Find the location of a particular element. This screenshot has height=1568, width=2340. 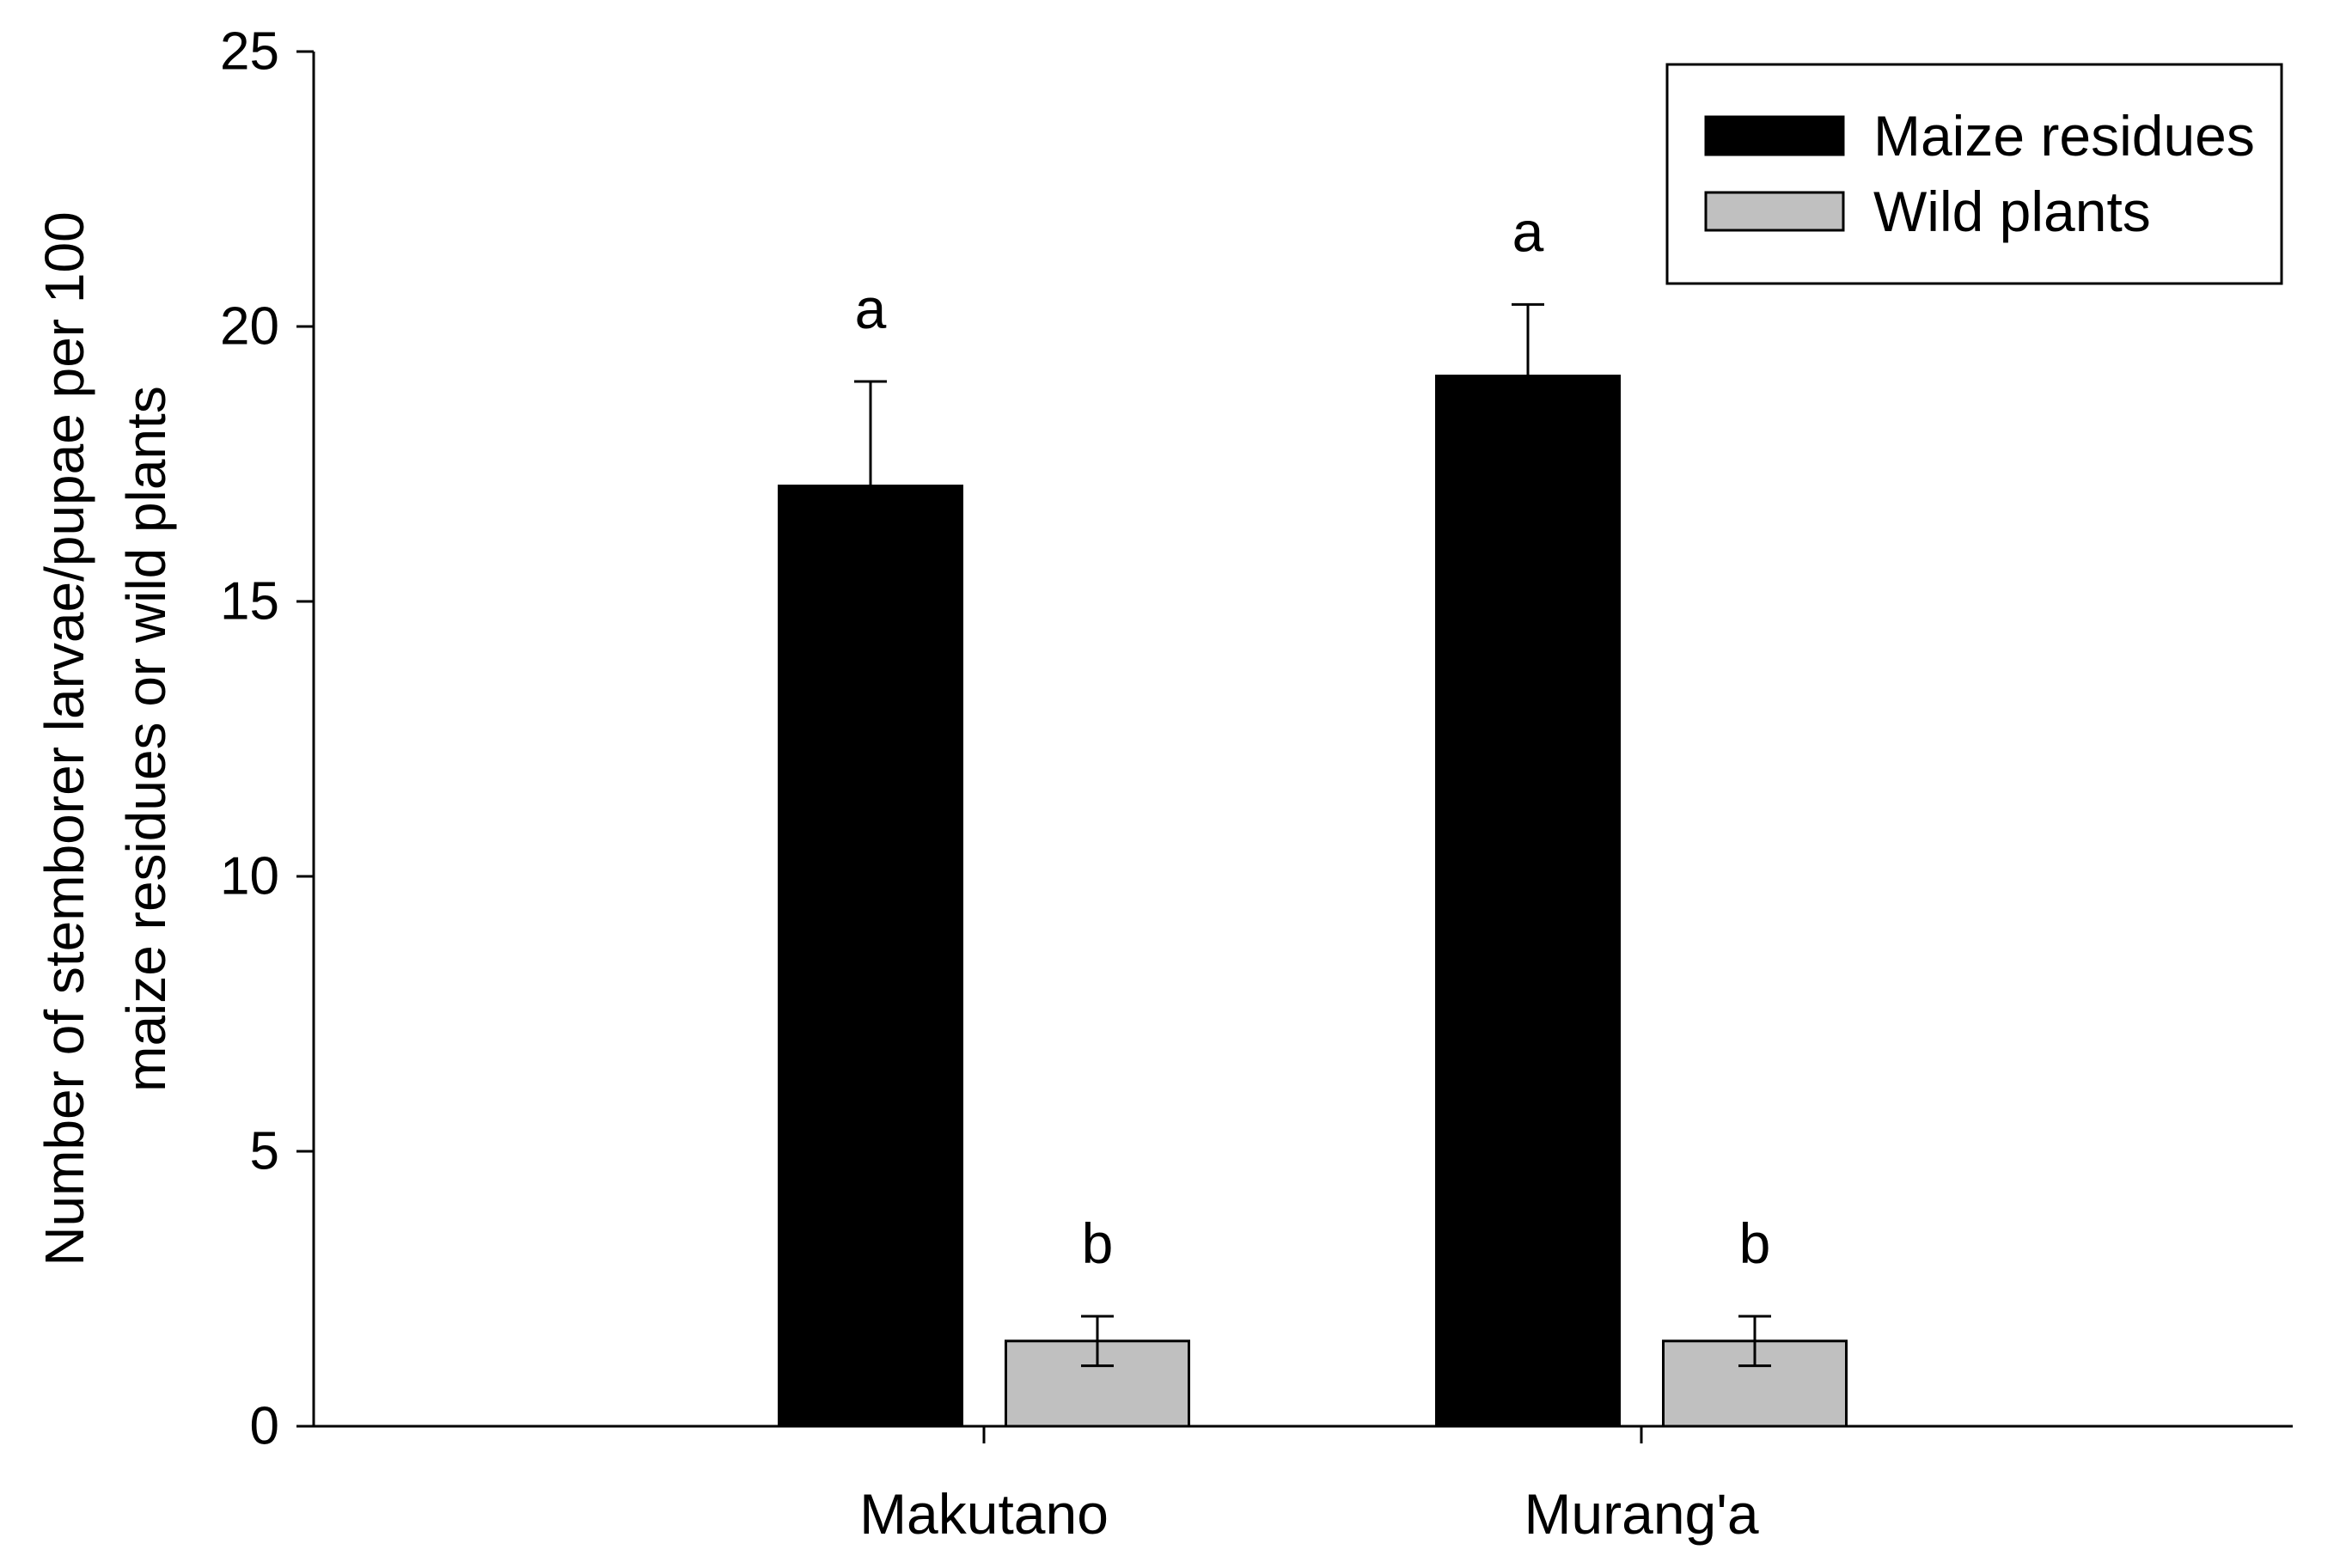

y-axis-label-line: Number of stemborer larvae/pupae per 100 is located at coordinates (65, 738).